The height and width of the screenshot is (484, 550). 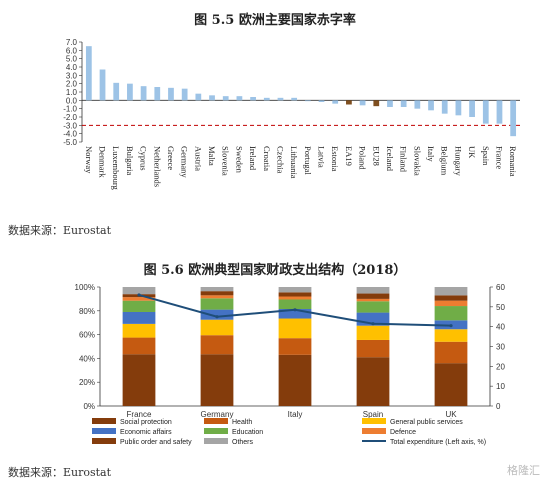 What do you see at coordinates (198, 158) in the screenshot?
I see `x-tick-label: Austria` at bounding box center [198, 158].